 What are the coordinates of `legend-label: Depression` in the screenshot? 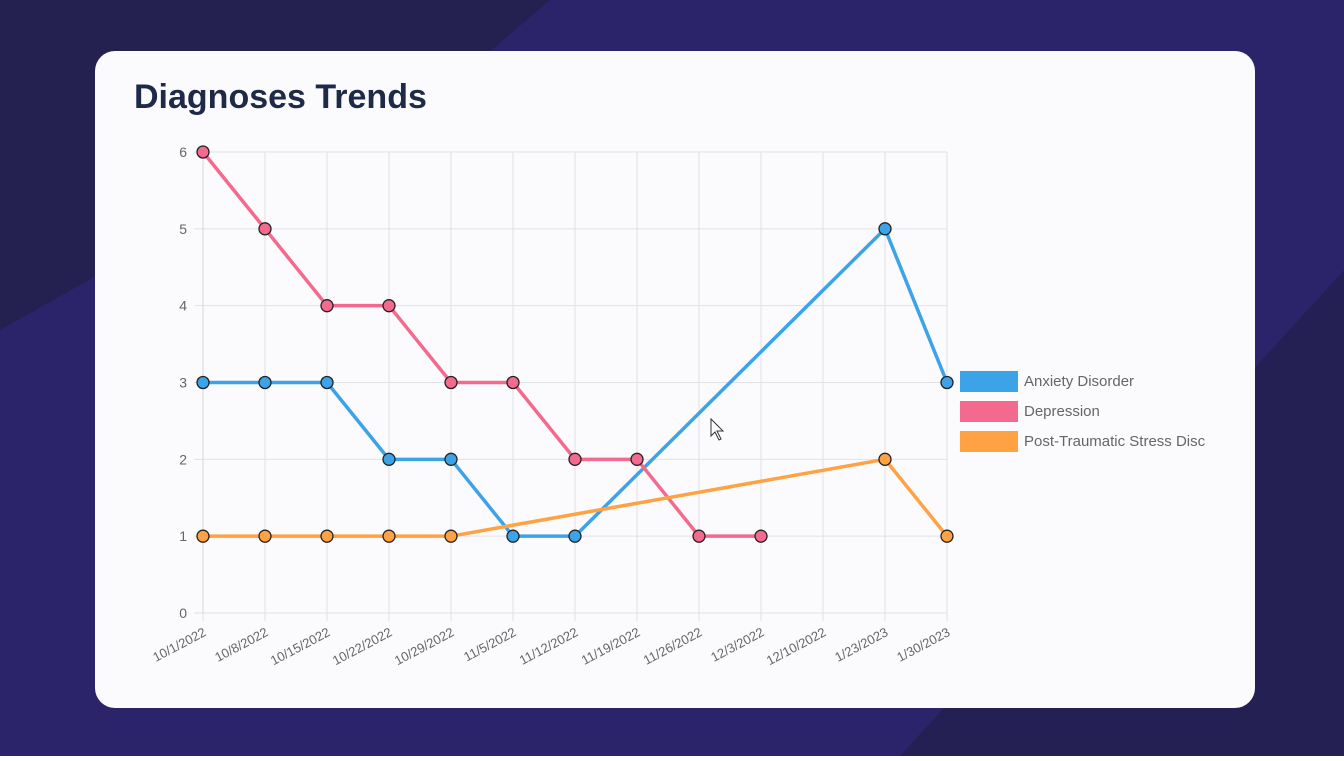 It's located at (1062, 411).